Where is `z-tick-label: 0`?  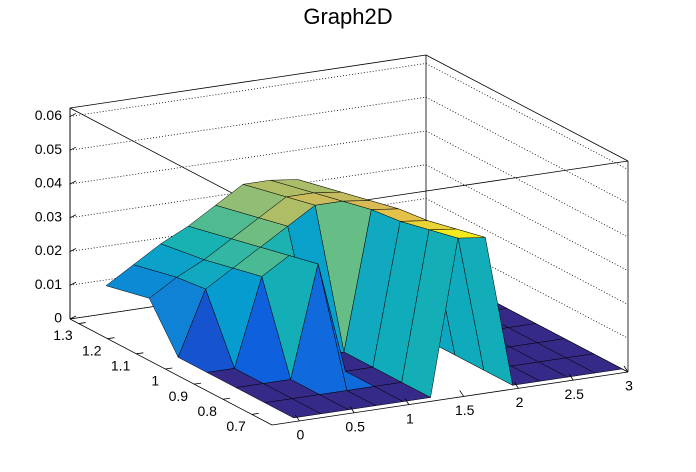 z-tick-label: 0 is located at coordinates (58, 318).